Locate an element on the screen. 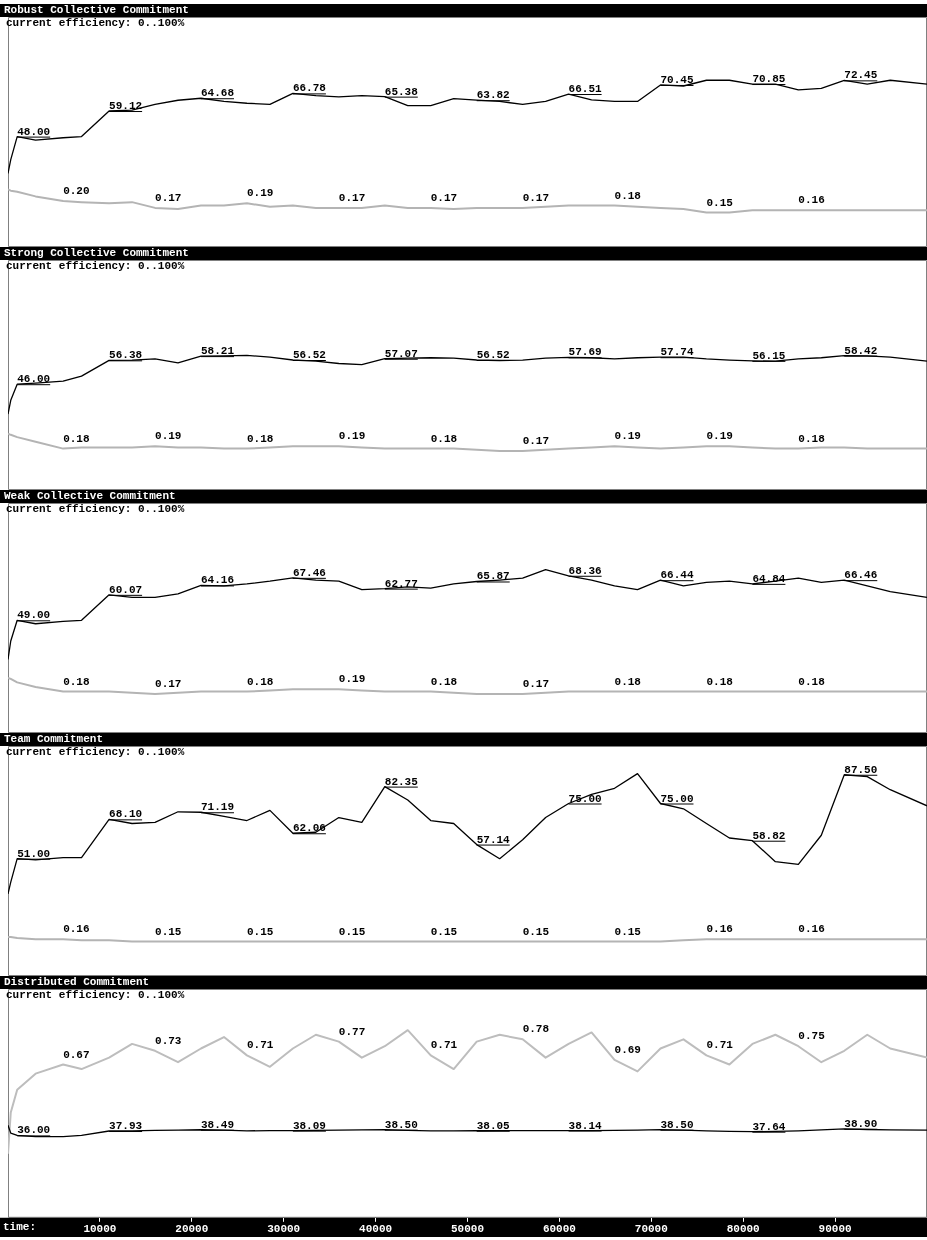 Image resolution: width=927 pixels, height=1240 pixels. x-tick-label: 20000 is located at coordinates (192, 1229).